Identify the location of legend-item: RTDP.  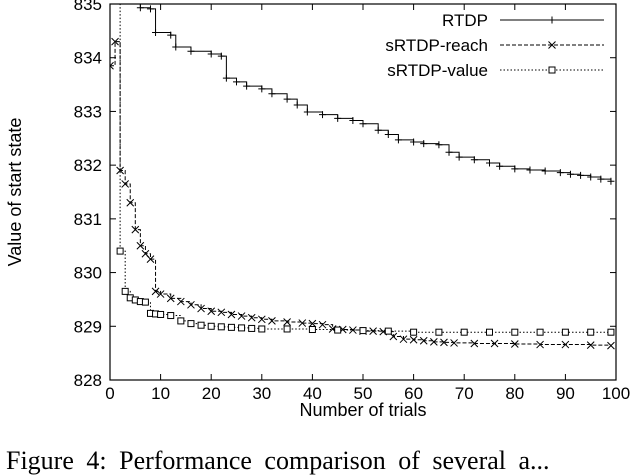
(523, 20).